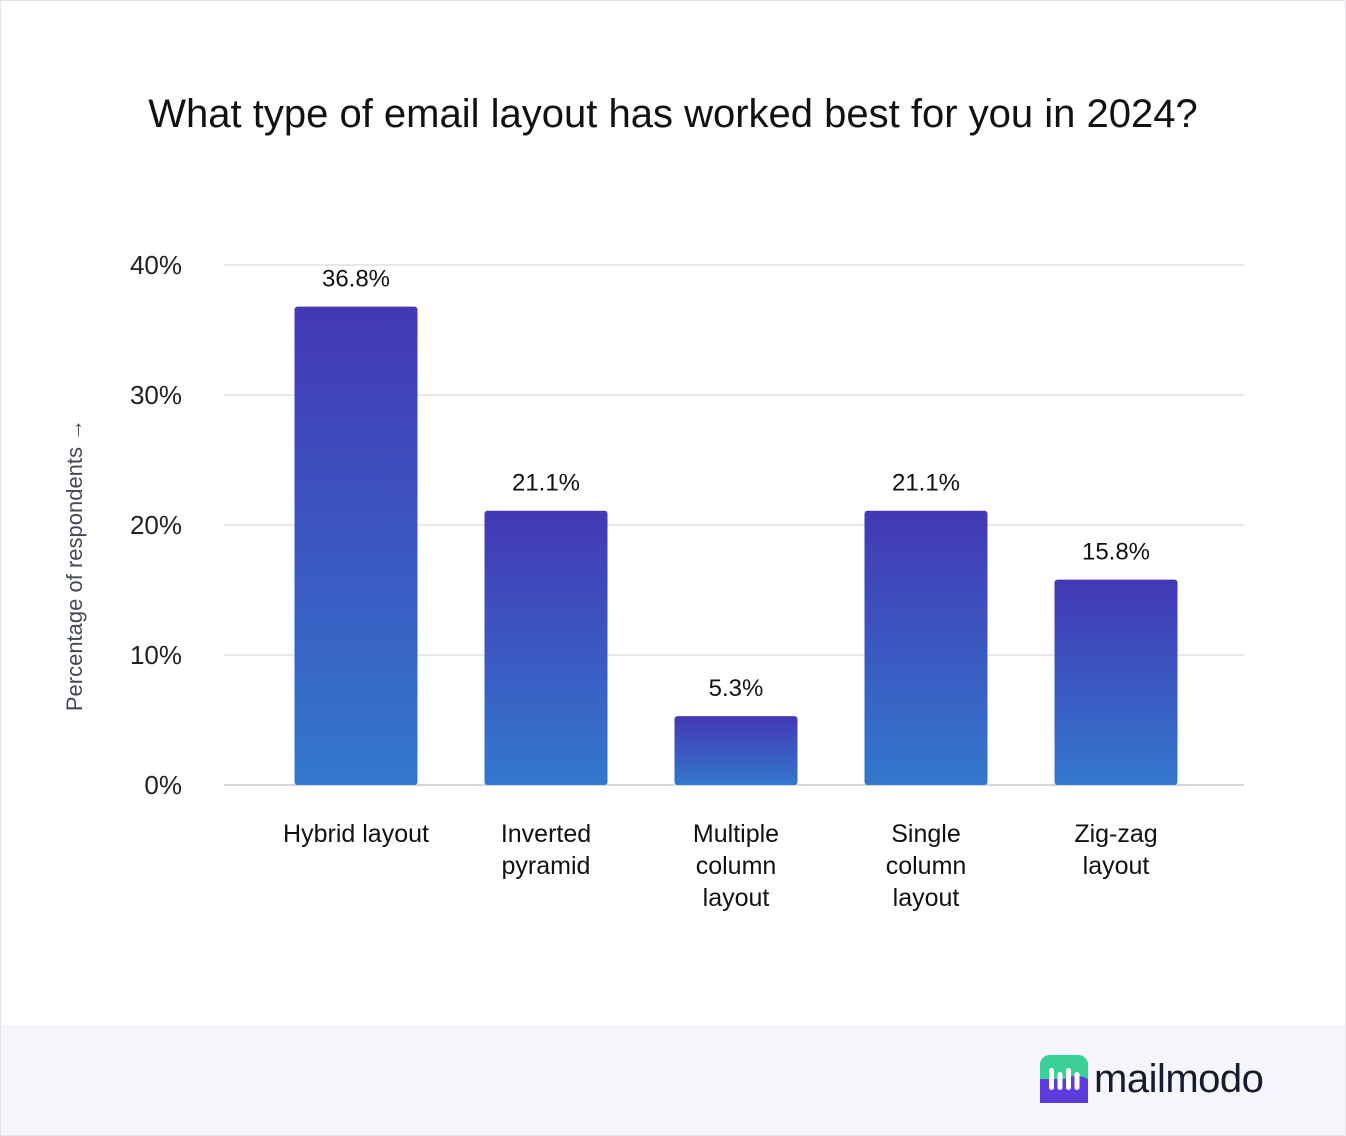 The image size is (1346, 1136). I want to click on x-tick-label: Hybrid layout, so click(356, 834).